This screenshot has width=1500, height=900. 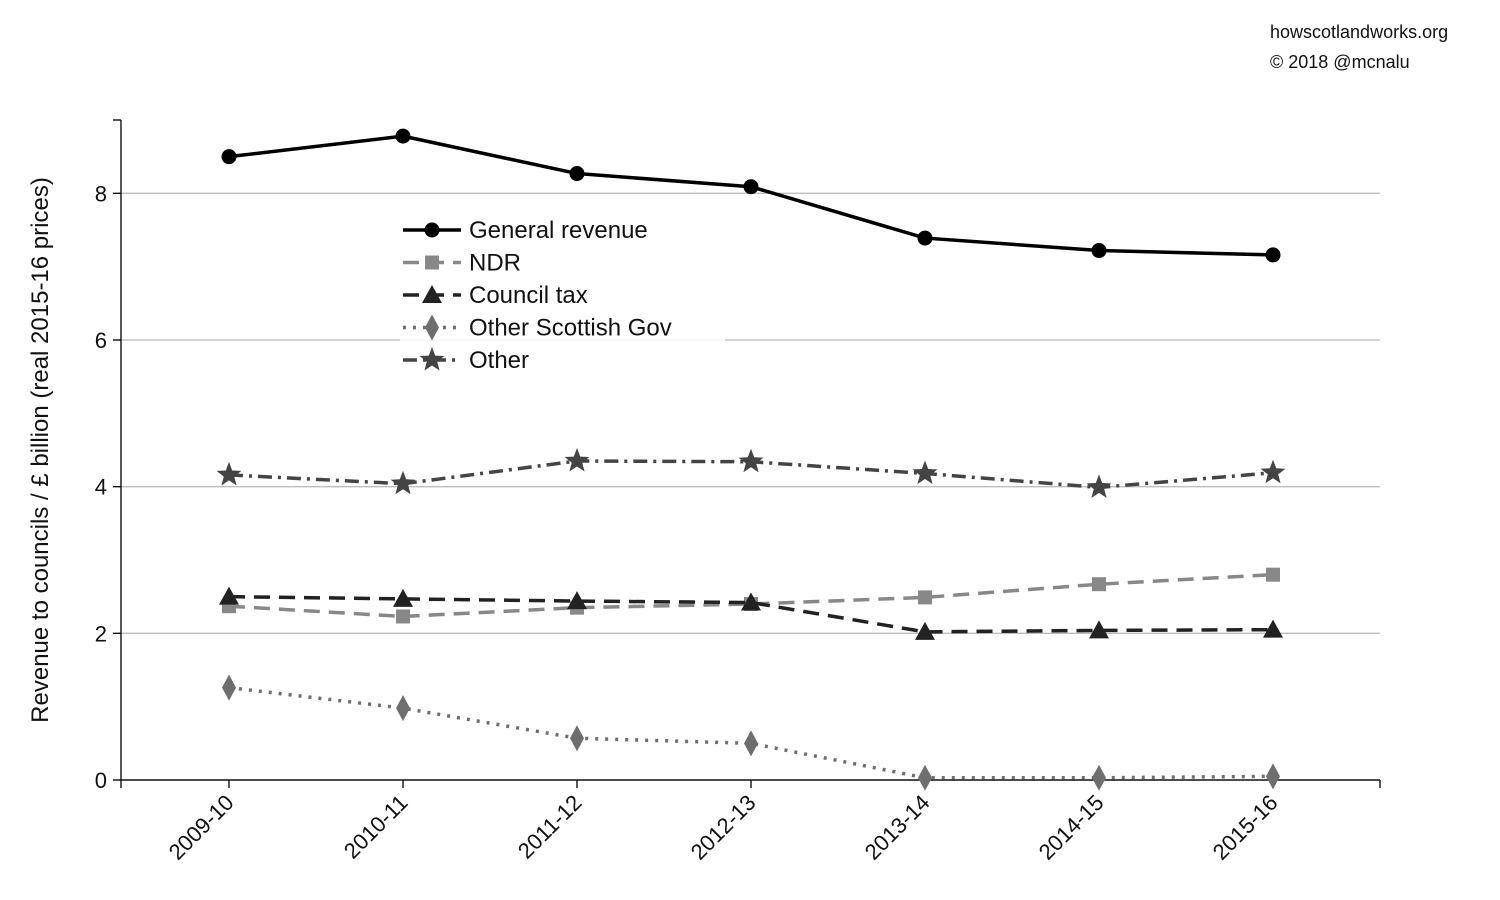 I want to click on legend-marker-square, so click(x=432, y=262).